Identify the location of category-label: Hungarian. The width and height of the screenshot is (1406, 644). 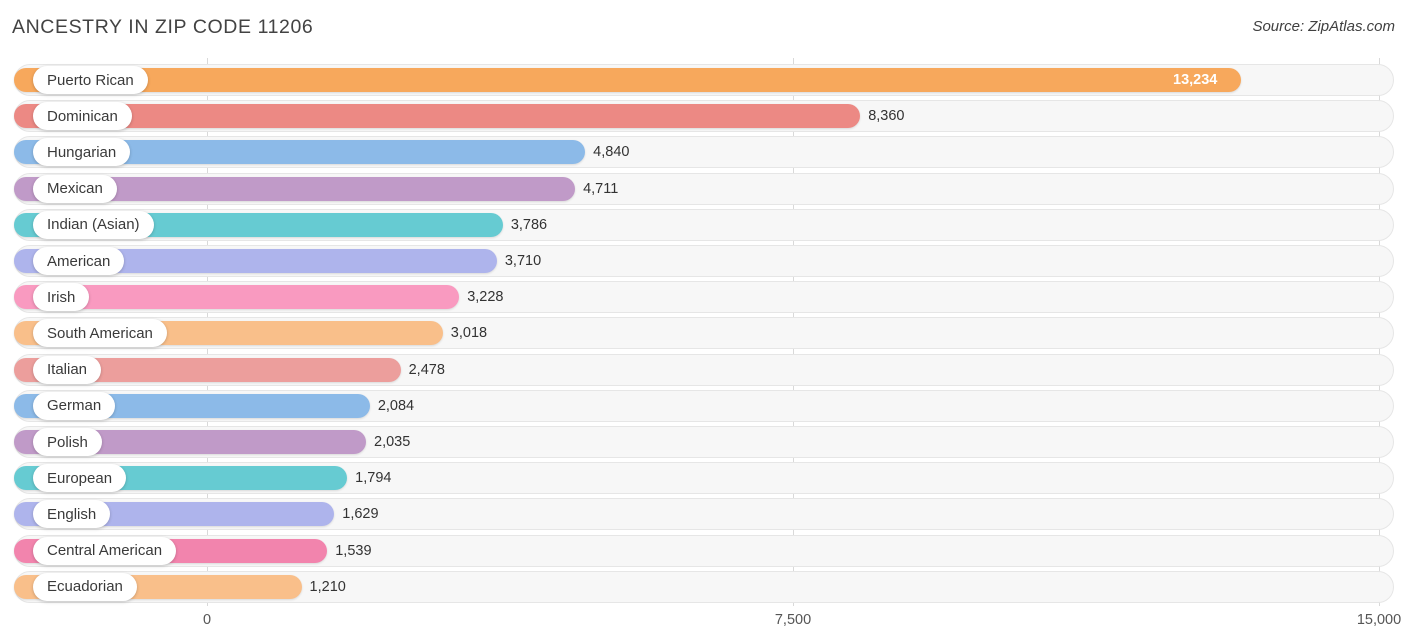
(82, 152).